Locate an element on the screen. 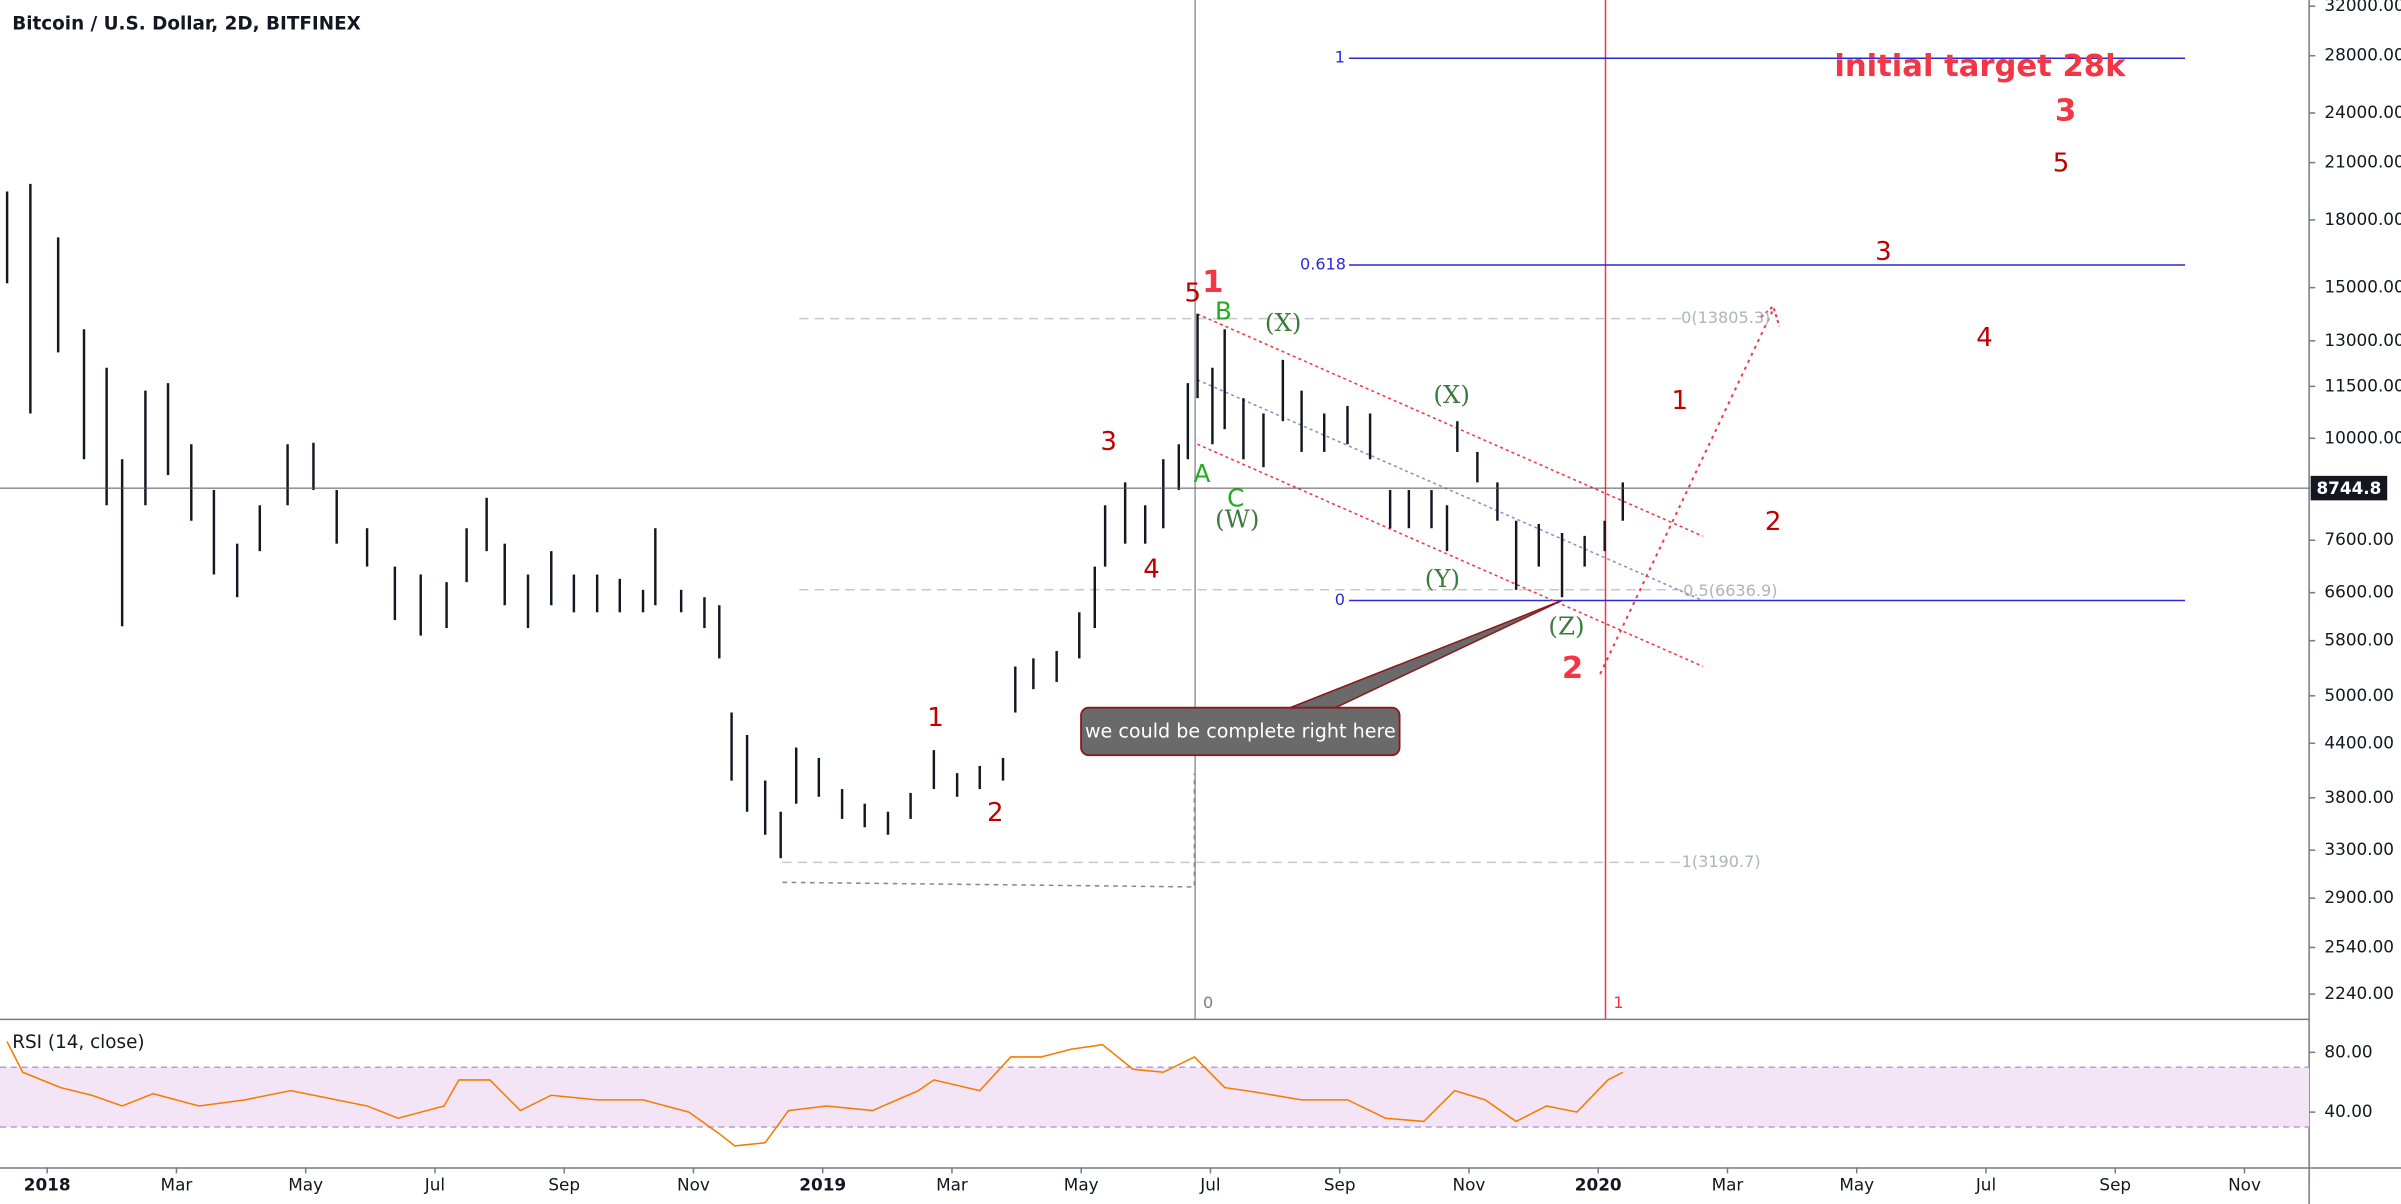 This screenshot has width=2401, height=1204. wave-label: (Y) is located at coordinates (1442, 578).